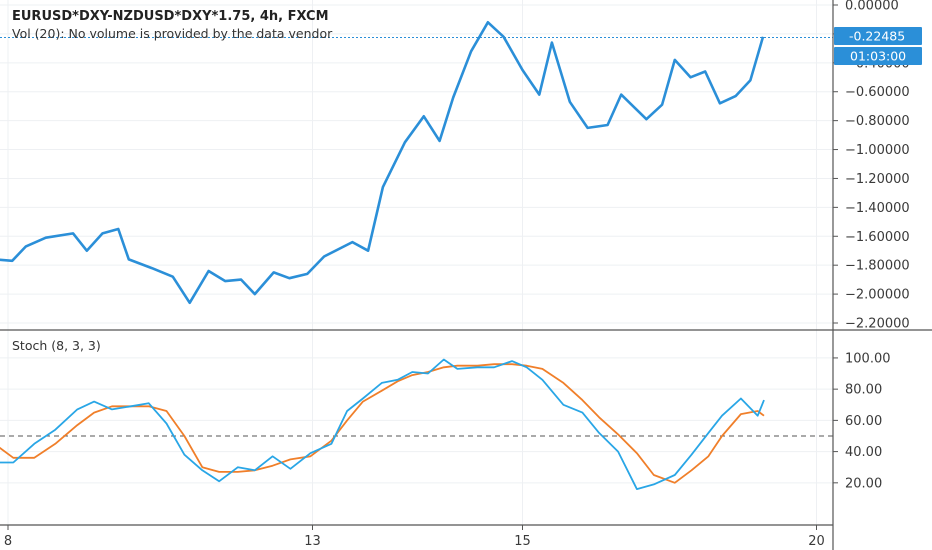 This screenshot has height=550, width=932. What do you see at coordinates (170, 16) in the screenshot?
I see `chart-title: EURUSD*DXY-NZDUSD*DXY*1.75, 4h, FXCM` at bounding box center [170, 16].